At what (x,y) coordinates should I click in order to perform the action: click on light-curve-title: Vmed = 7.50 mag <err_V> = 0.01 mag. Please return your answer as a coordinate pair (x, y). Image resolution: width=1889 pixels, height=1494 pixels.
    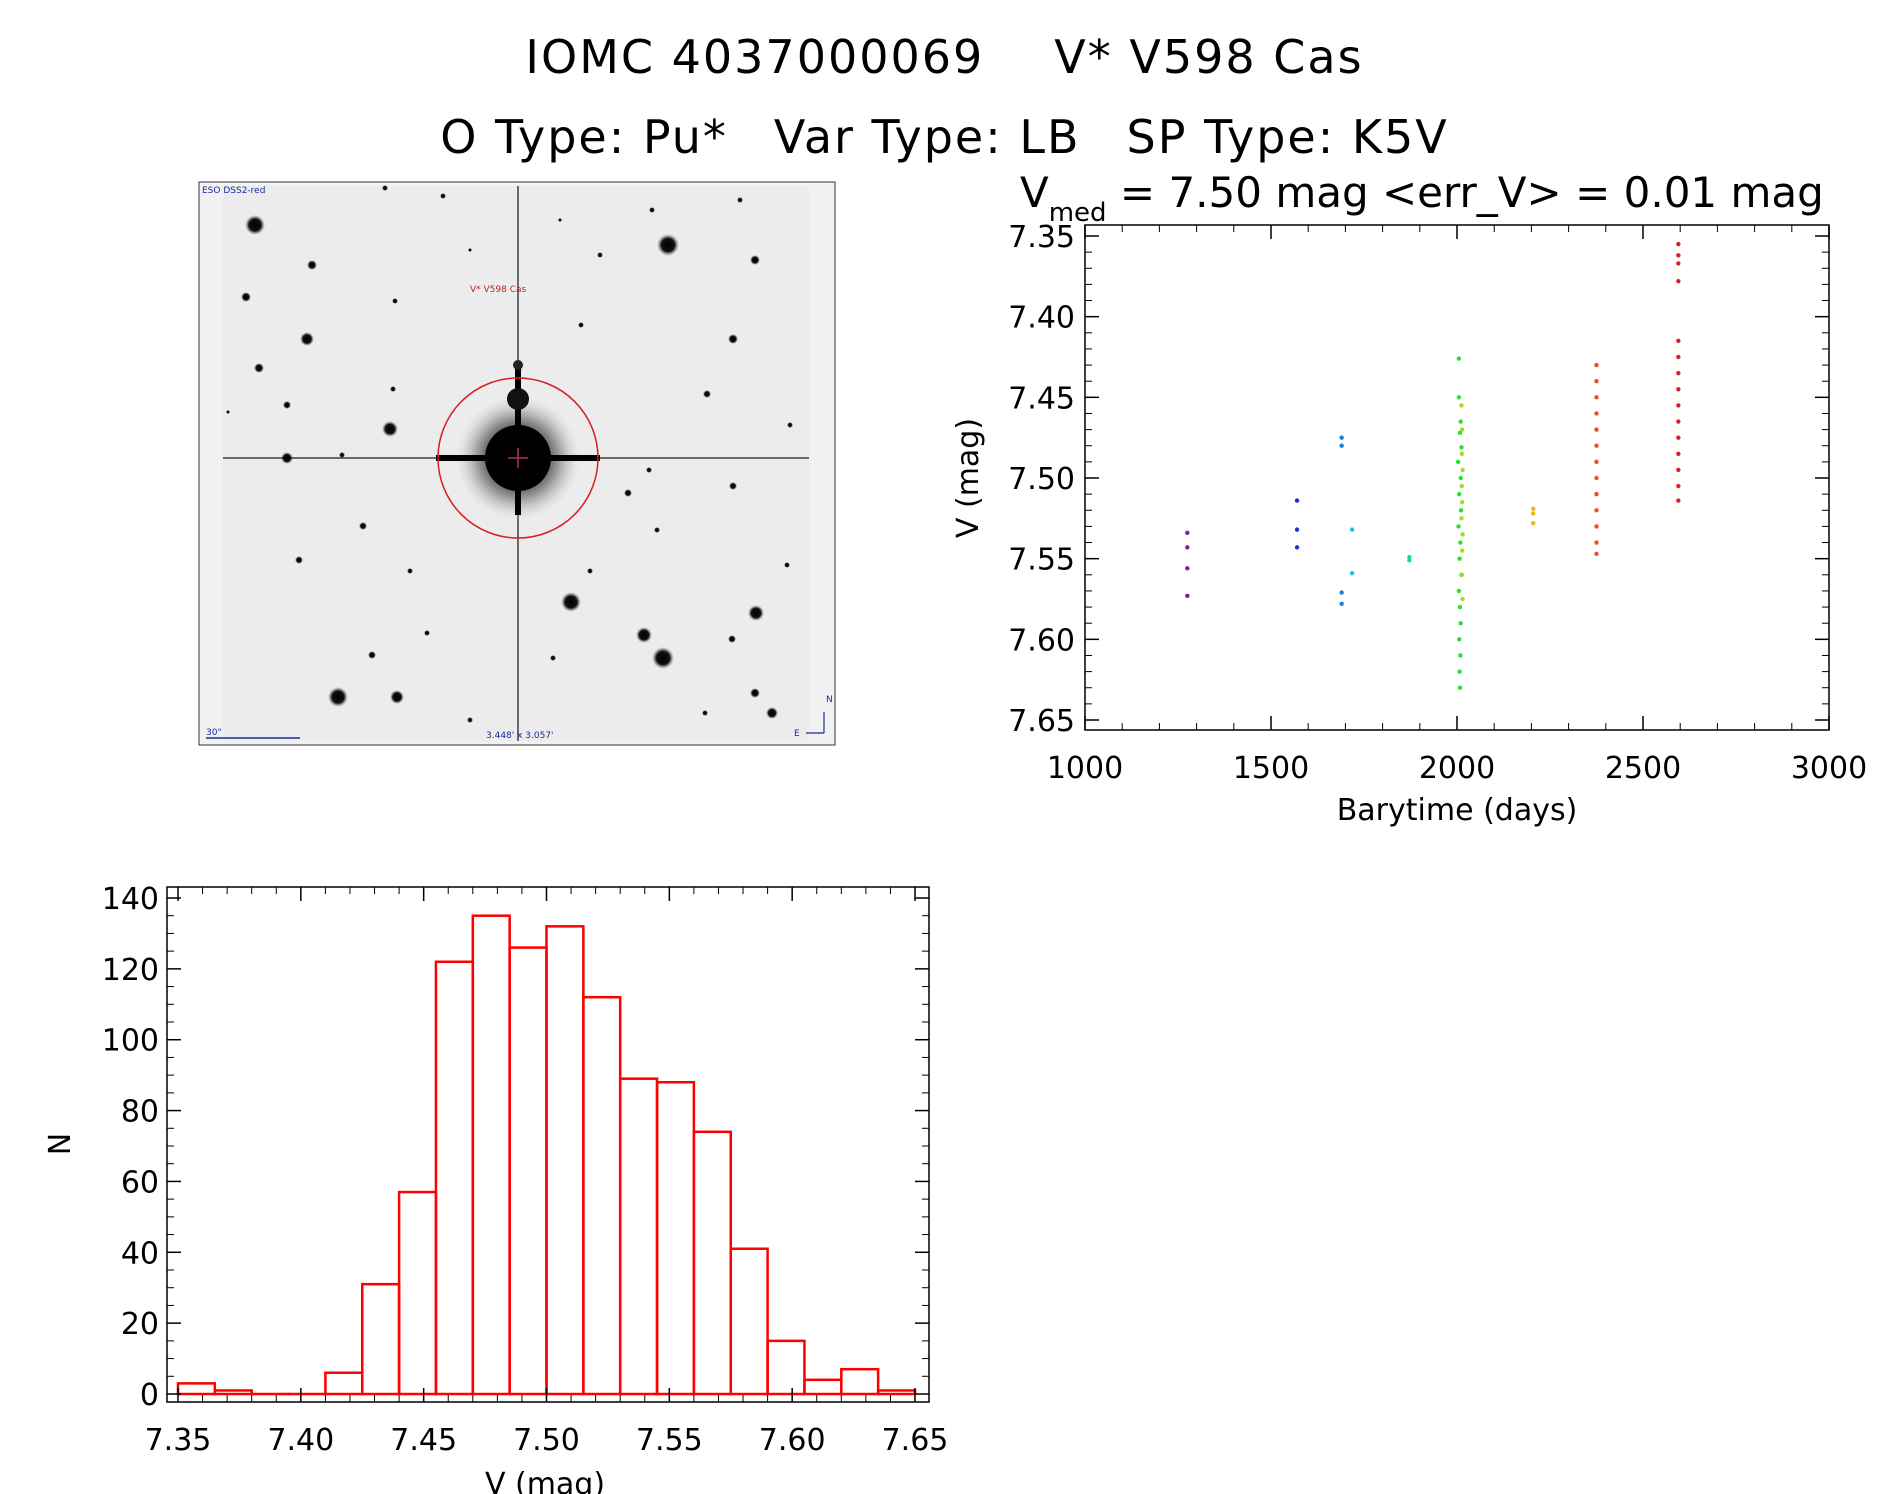
    Looking at the image, I should click on (1422, 198).